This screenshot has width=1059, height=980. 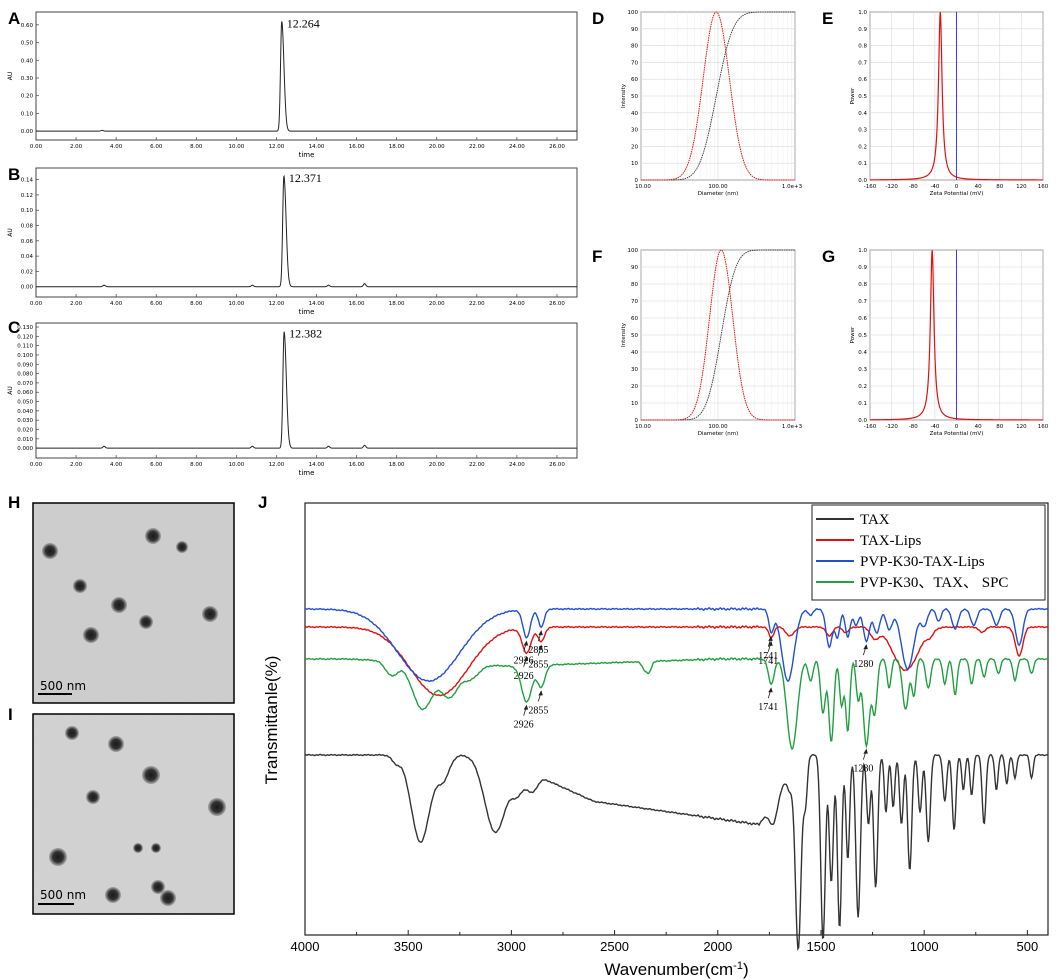 What do you see at coordinates (196, 147) in the screenshot?
I see `hplc-A-xtick-label: 8.00` at bounding box center [196, 147].